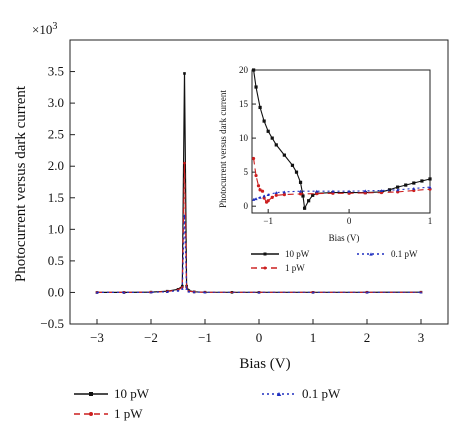 This screenshot has height=440, width=474. Describe the element at coordinates (246, 206) in the screenshot. I see `y-tick-label: 0` at that location.